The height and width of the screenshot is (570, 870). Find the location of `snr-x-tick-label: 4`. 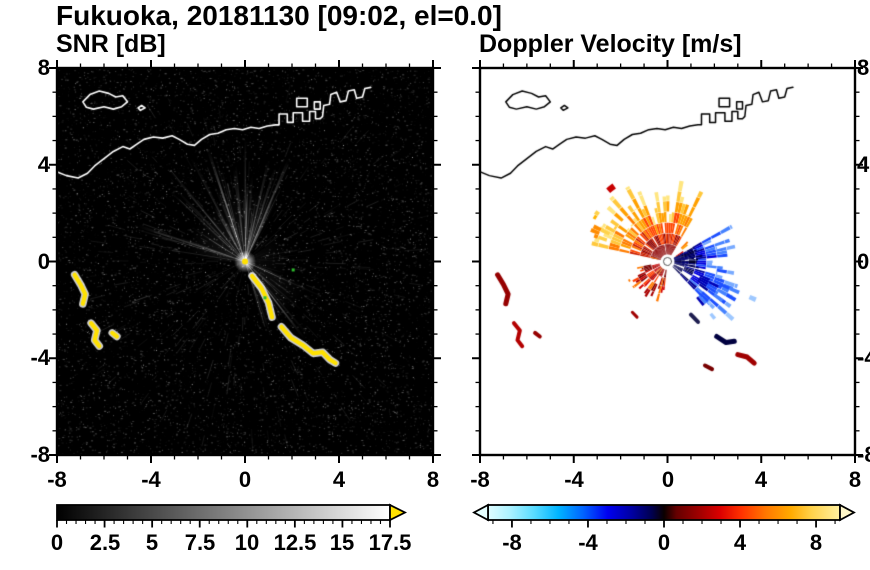

snr-x-tick-label: 4 is located at coordinates (339, 479).